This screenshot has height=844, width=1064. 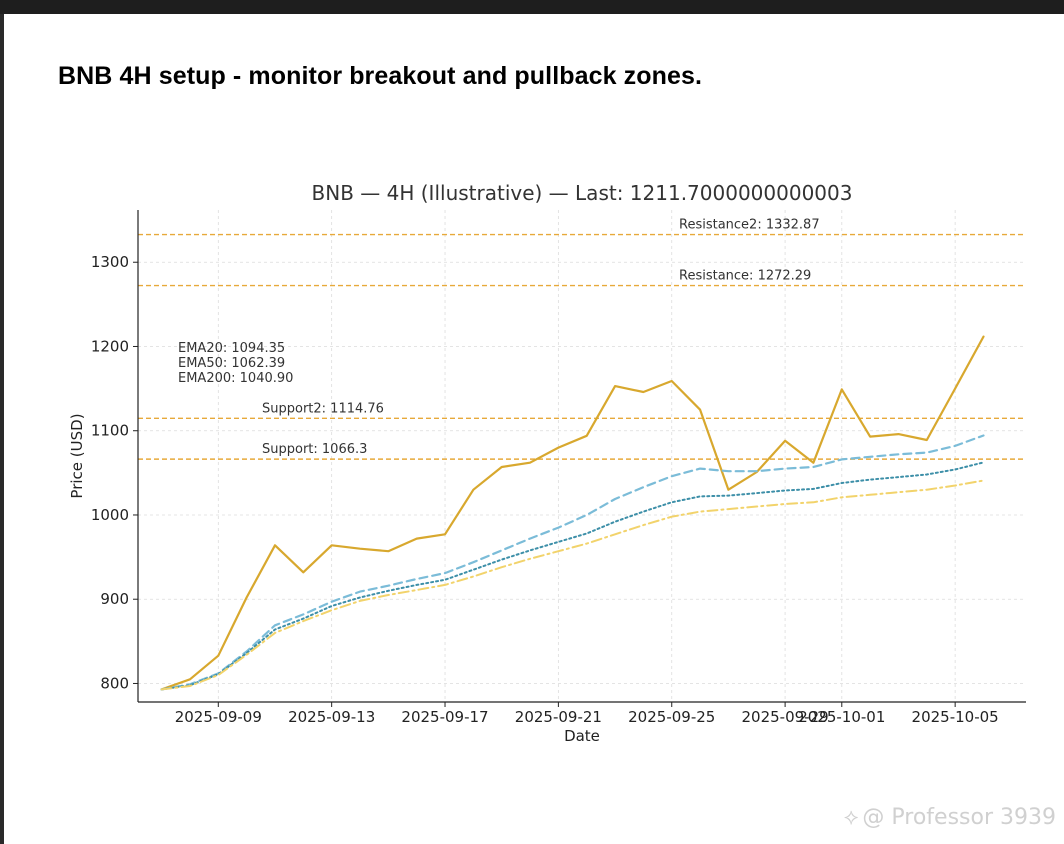 I want to click on x-tick-label: 2025-10-05, so click(x=955, y=717).